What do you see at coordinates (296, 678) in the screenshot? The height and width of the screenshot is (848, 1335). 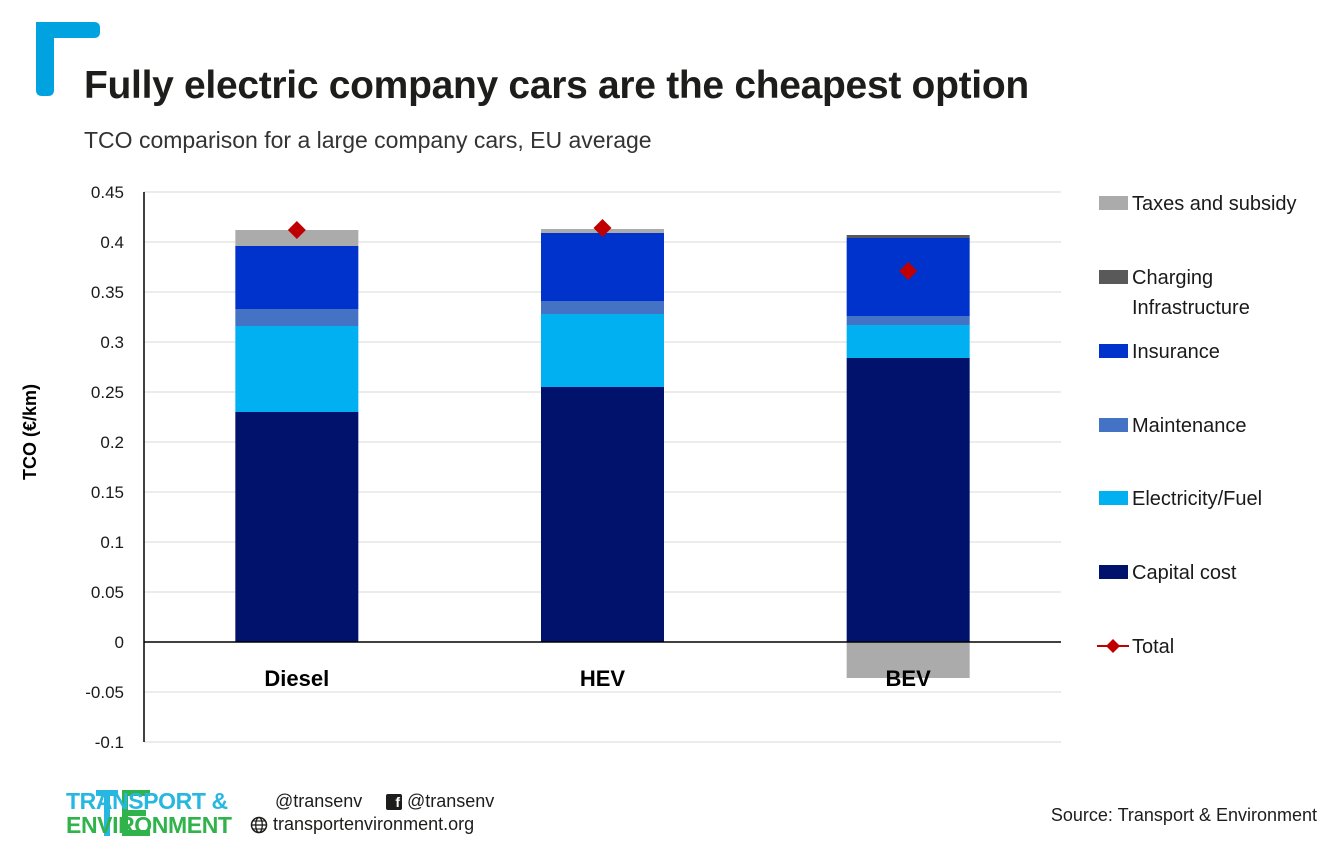 I see `x-category-label: Diesel` at bounding box center [296, 678].